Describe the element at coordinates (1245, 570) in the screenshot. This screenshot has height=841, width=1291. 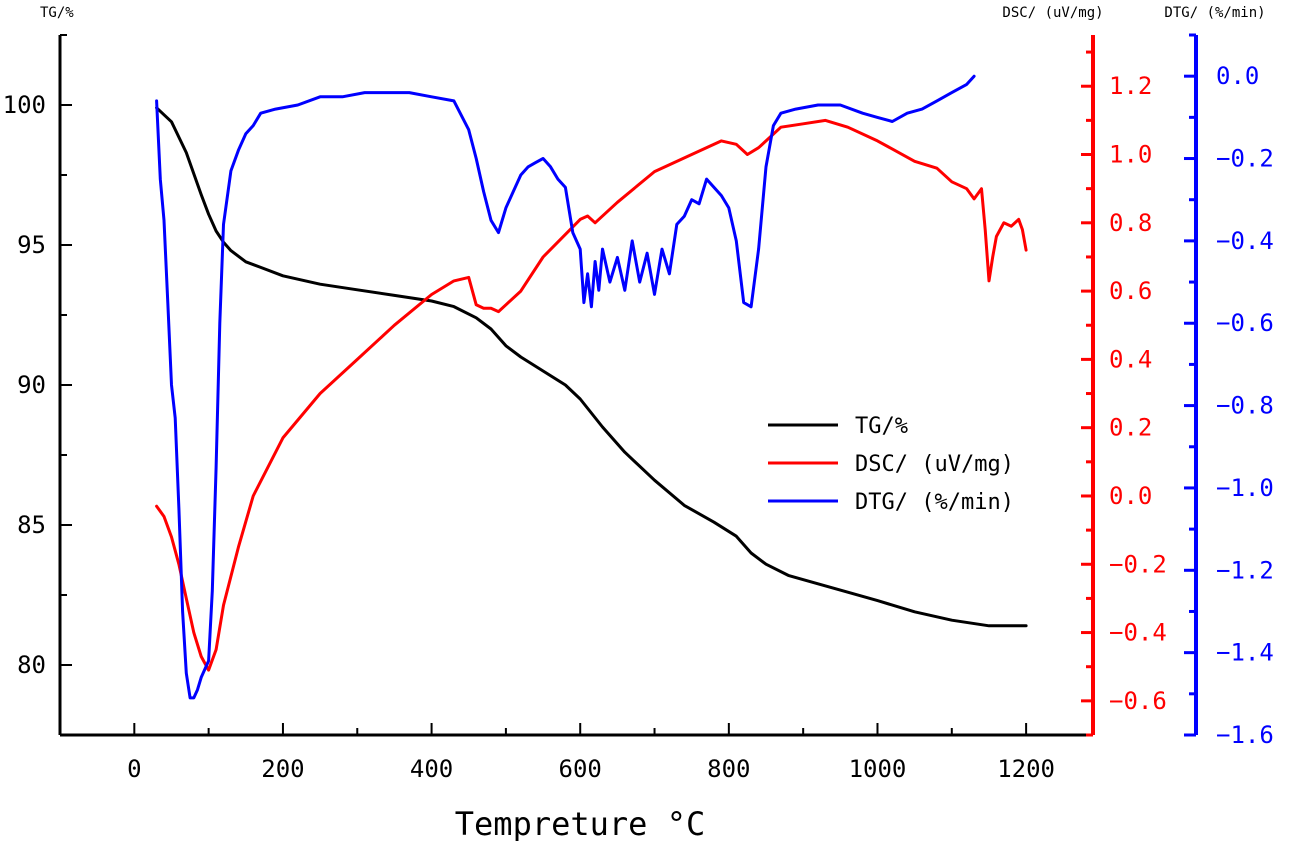
I see `dtg-tick-label: −1.2` at that location.